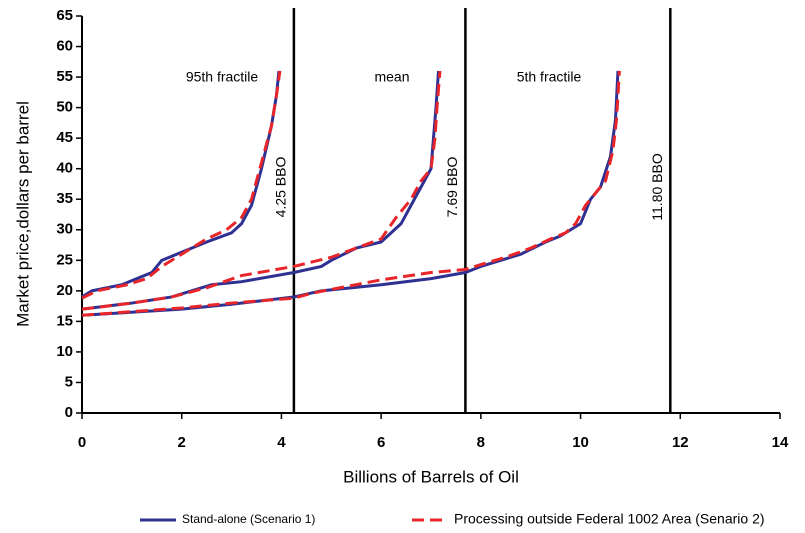  What do you see at coordinates (64, 15) in the screenshot?
I see `y-tick-label: 65` at bounding box center [64, 15].